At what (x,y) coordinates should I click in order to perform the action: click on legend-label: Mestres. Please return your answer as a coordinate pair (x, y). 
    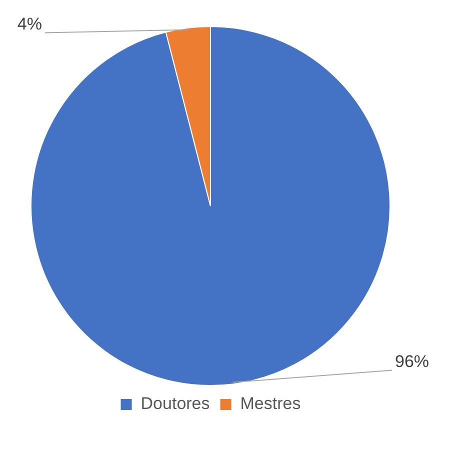
    Looking at the image, I should click on (270, 404).